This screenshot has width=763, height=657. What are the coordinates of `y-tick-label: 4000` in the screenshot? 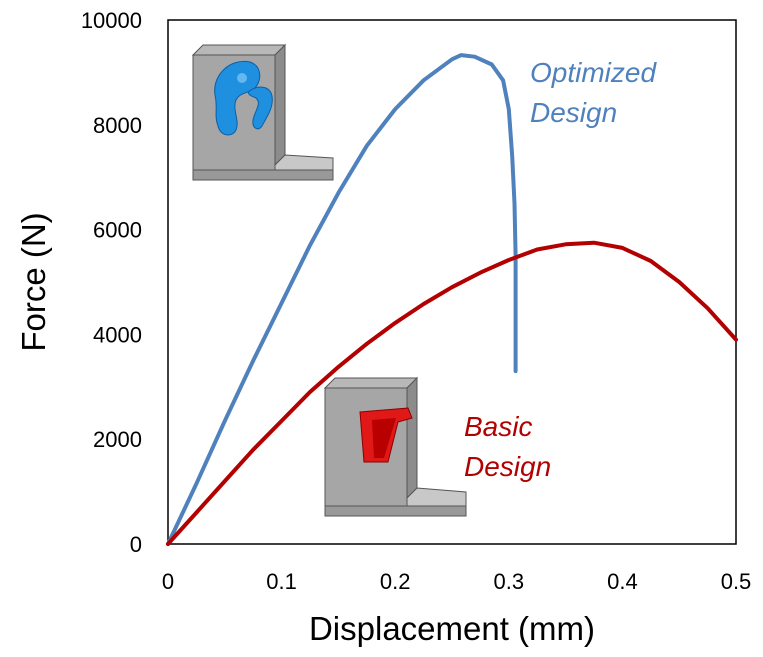 It's located at (117, 334).